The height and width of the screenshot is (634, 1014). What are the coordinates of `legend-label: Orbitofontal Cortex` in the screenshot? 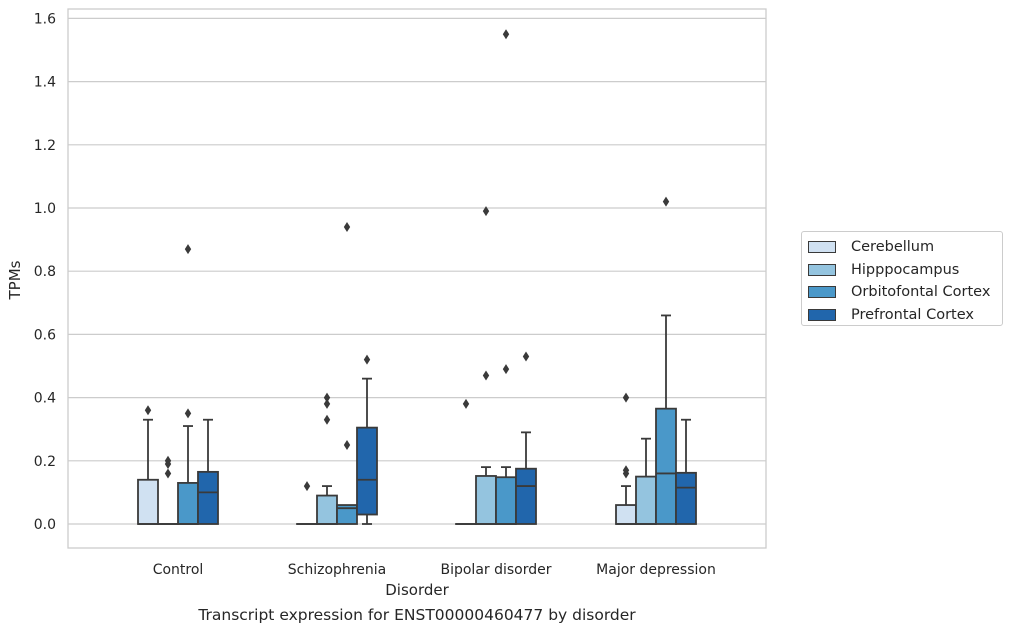 It's located at (921, 292).